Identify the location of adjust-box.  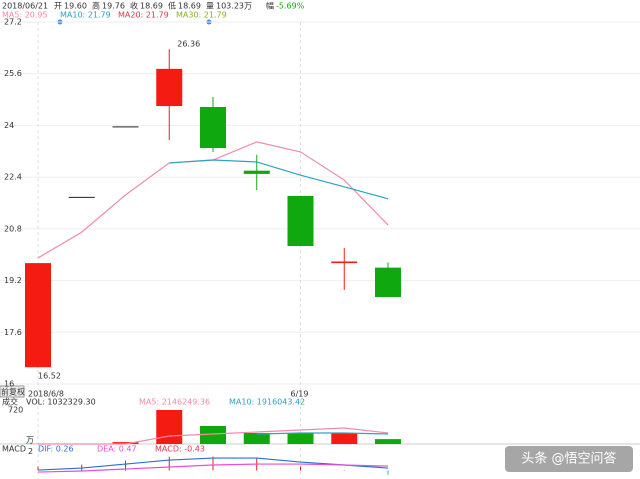
(12, 391).